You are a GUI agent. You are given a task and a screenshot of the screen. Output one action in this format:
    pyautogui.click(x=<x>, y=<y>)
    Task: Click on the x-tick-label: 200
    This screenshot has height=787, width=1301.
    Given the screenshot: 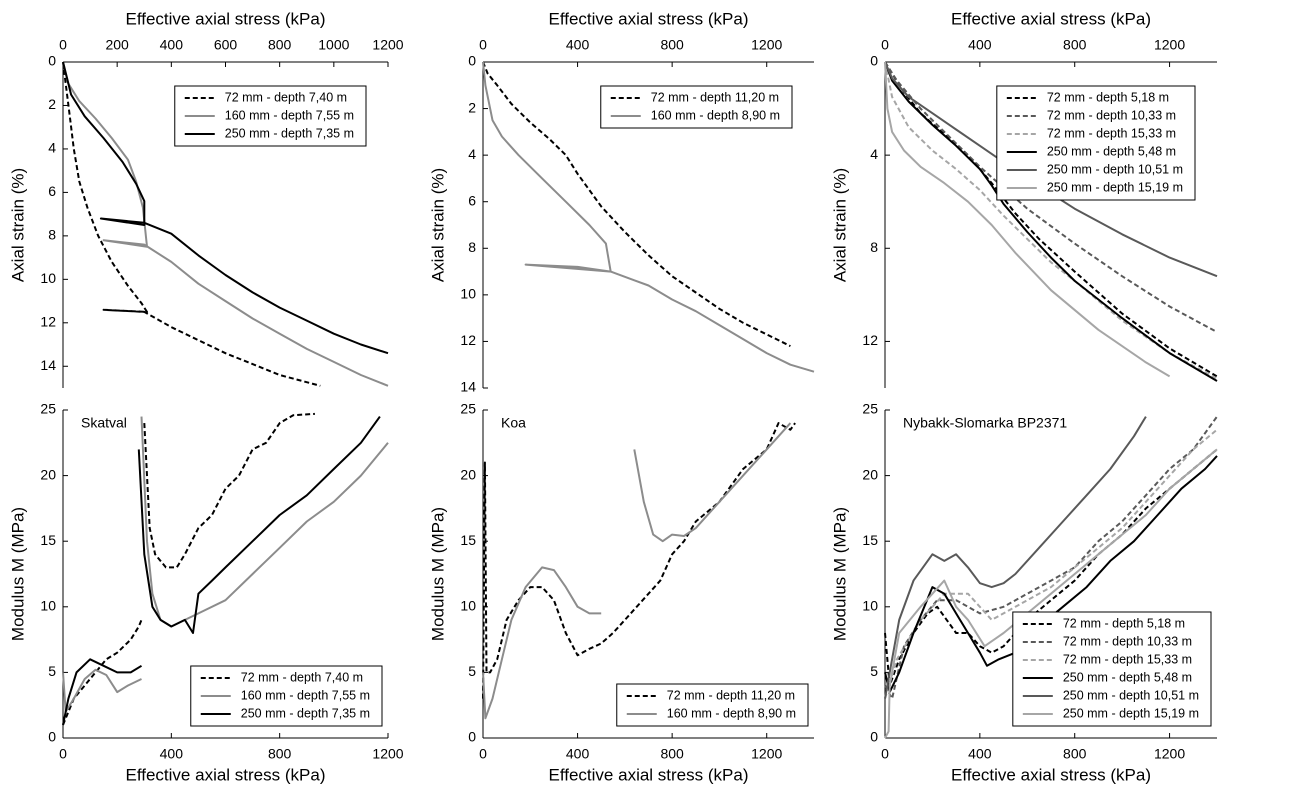 What is the action you would take?
    pyautogui.click(x=117, y=45)
    